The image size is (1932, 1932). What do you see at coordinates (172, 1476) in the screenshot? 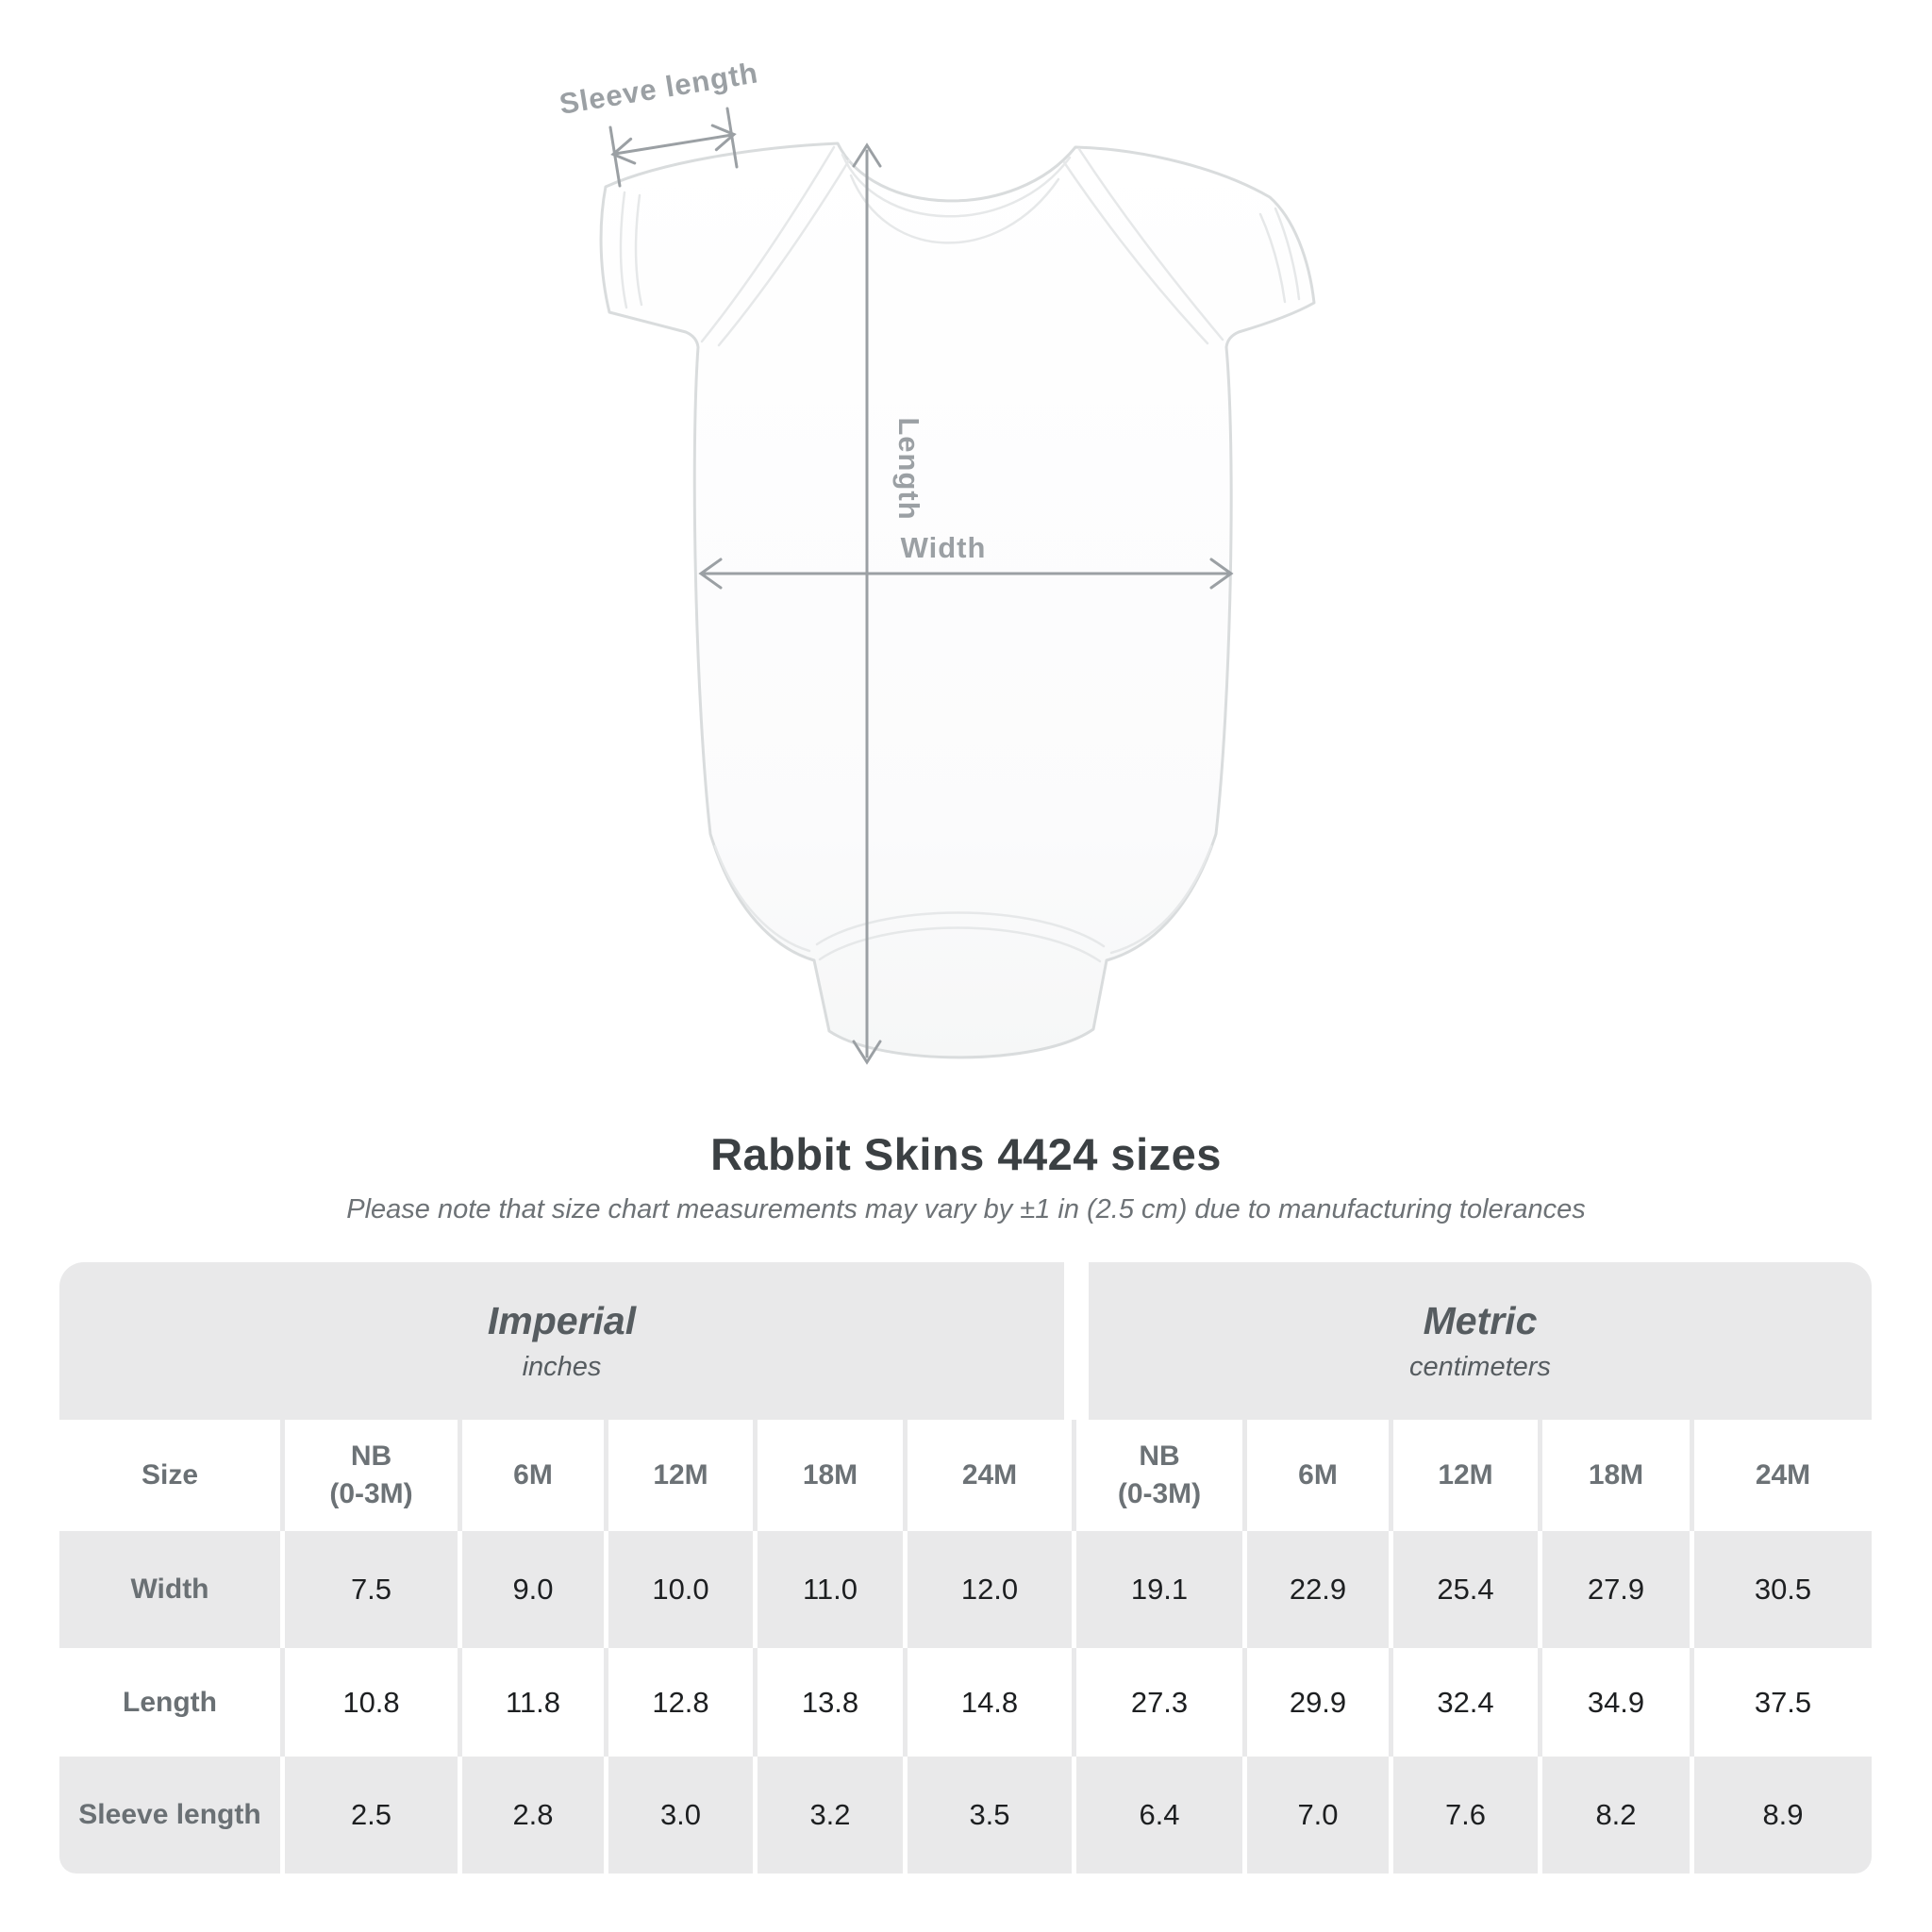
I see `size-row-label: Size` at bounding box center [172, 1476].